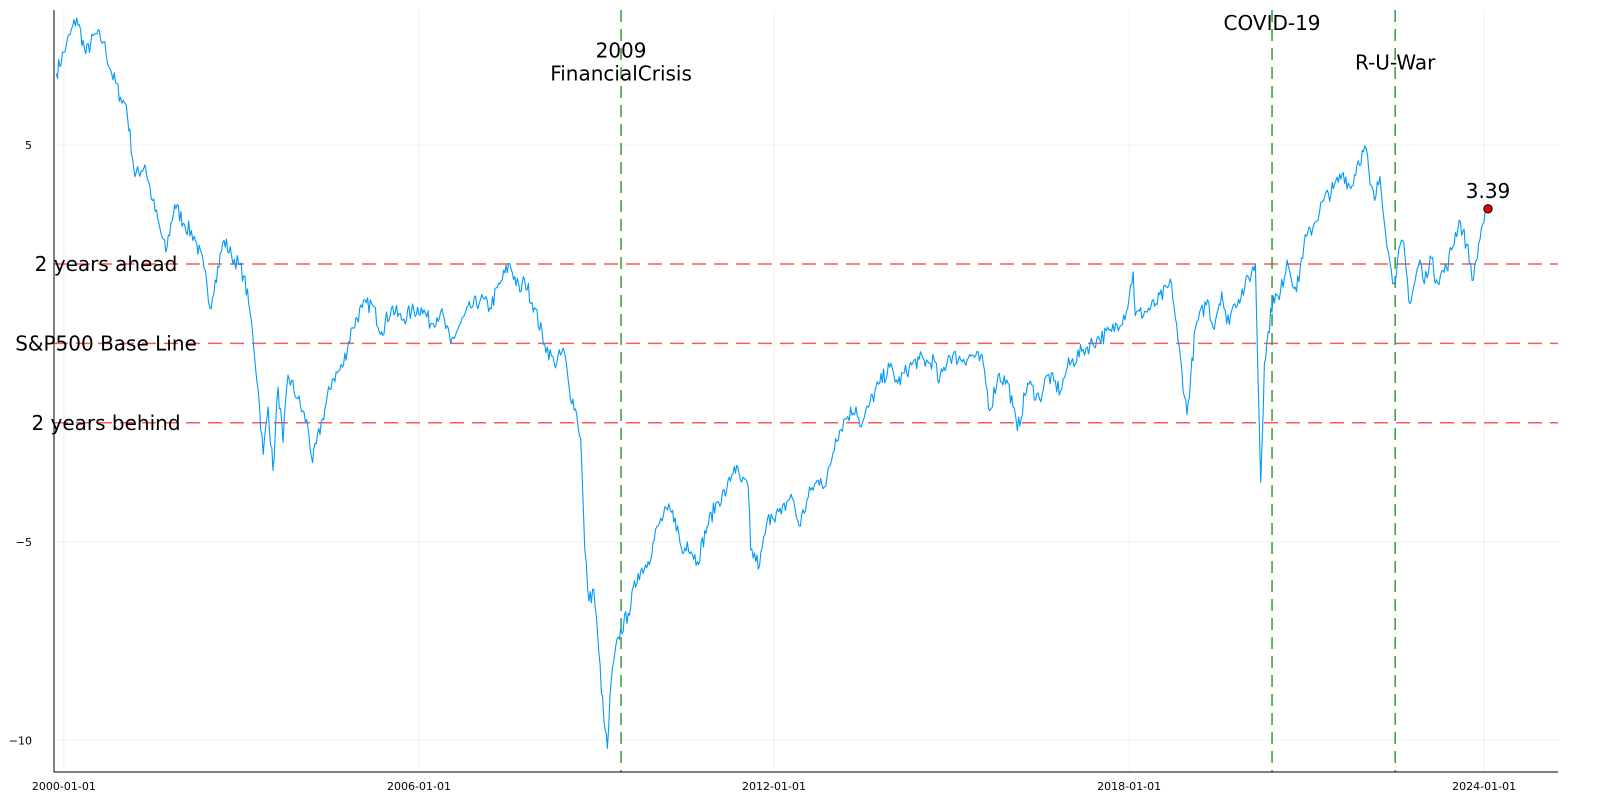 The height and width of the screenshot is (800, 1600). I want to click on hline-label: 2 years ahead, so click(106, 264).